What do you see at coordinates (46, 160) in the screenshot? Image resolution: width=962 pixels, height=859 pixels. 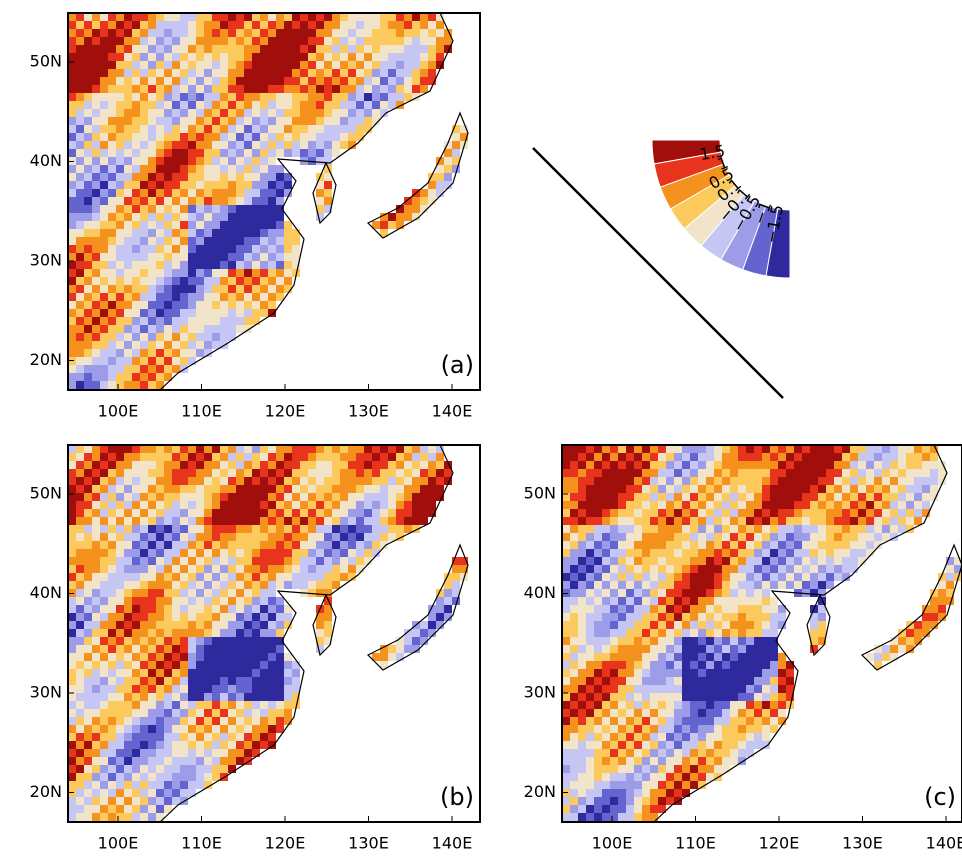 I see `lat-tick-label: 40N` at bounding box center [46, 160].